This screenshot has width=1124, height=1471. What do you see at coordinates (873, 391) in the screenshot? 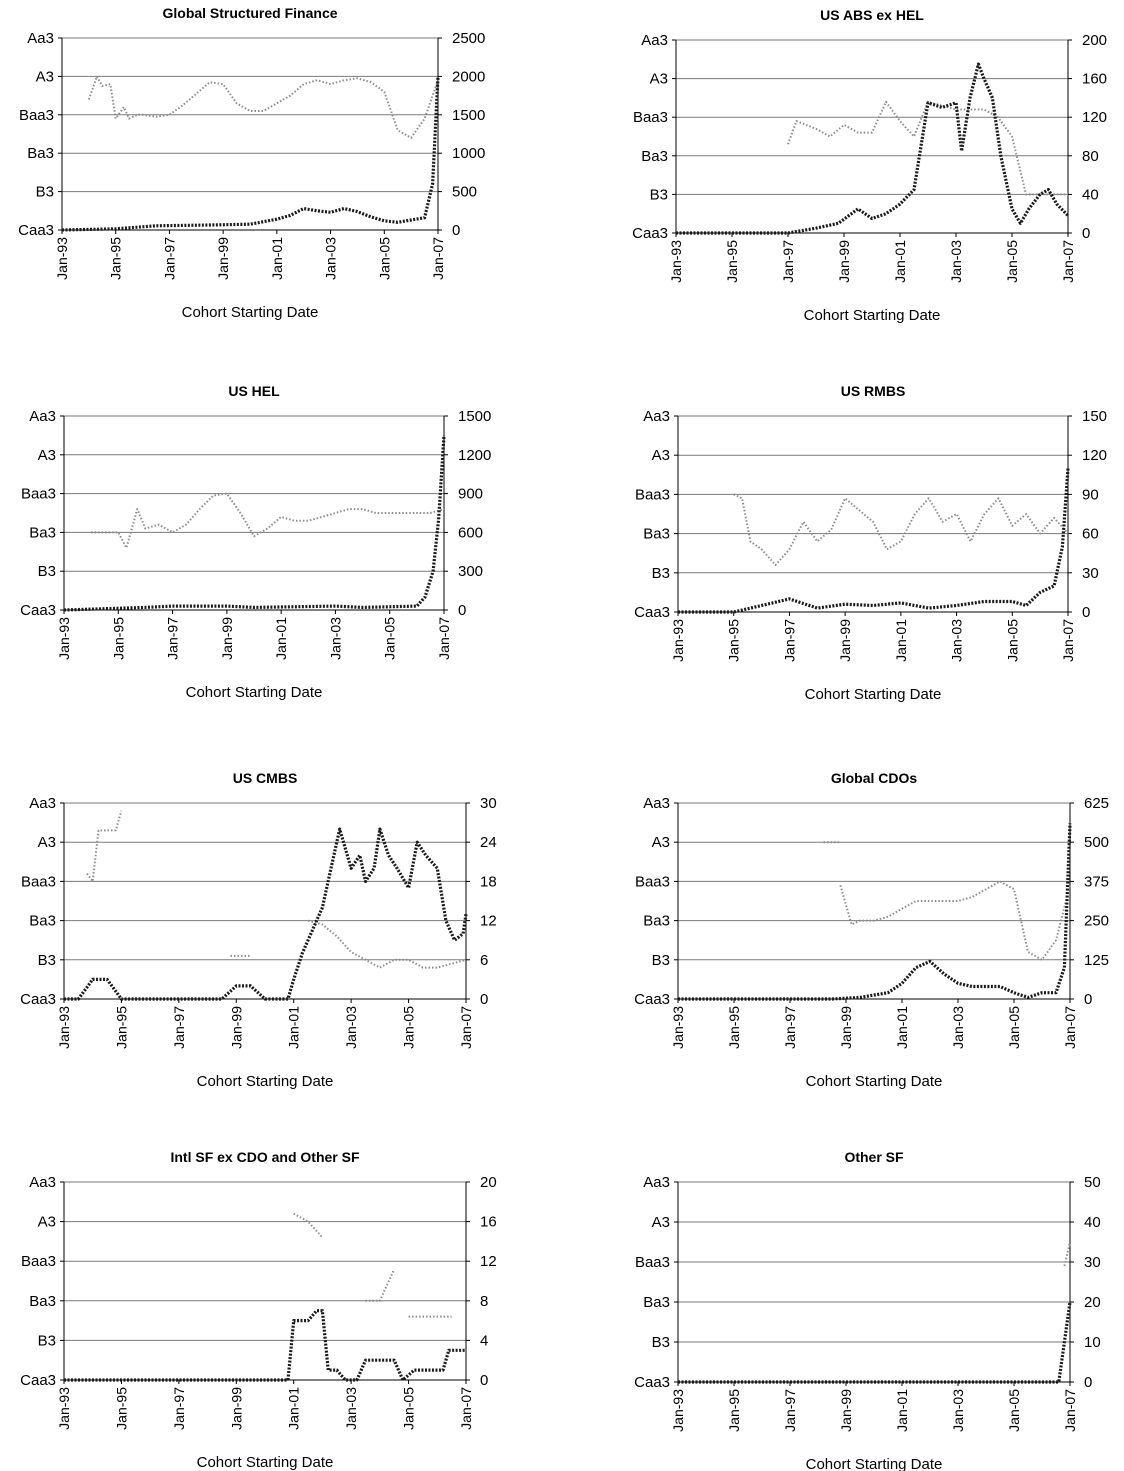
I see `chart-title: US RMBS` at bounding box center [873, 391].